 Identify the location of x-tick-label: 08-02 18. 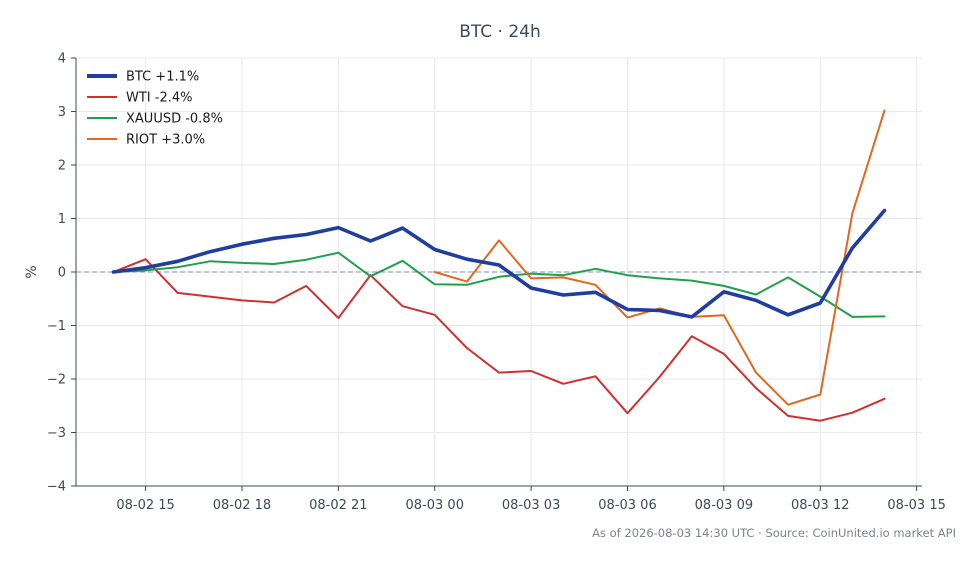
(242, 505).